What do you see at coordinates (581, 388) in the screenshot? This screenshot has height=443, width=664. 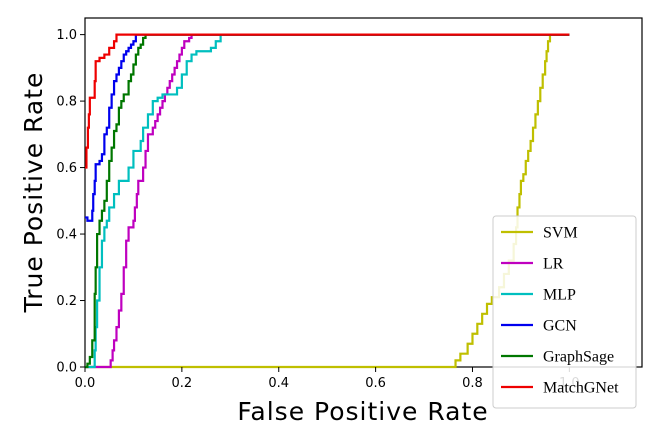 I see `legend-entry: MatchGNet` at bounding box center [581, 388].